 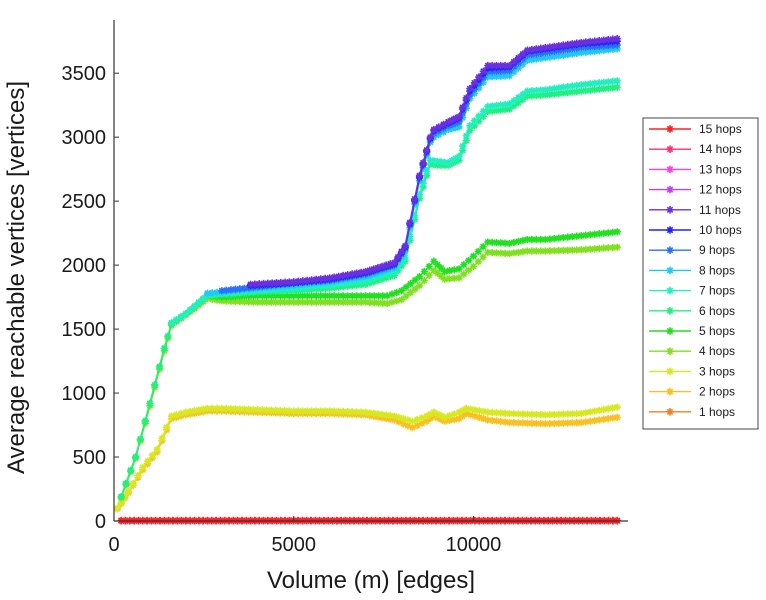 I want to click on legend-marker-10-hops, so click(x=670, y=230).